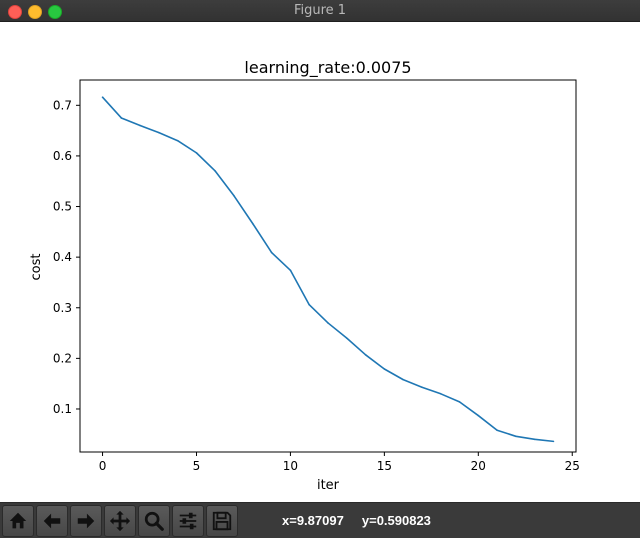  I want to click on close-window-button, so click(15, 12).